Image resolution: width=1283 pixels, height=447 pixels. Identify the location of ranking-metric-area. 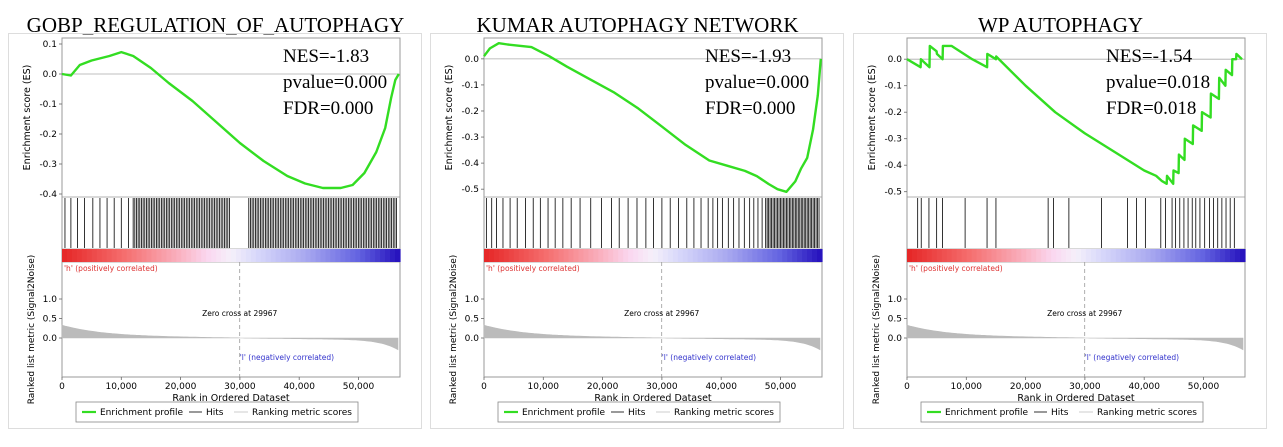
(652, 337).